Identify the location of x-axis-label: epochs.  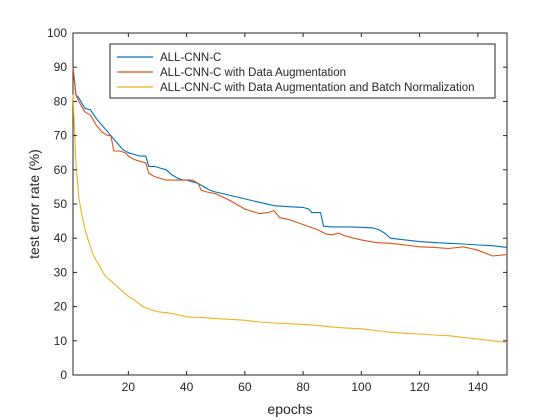
(289, 409).